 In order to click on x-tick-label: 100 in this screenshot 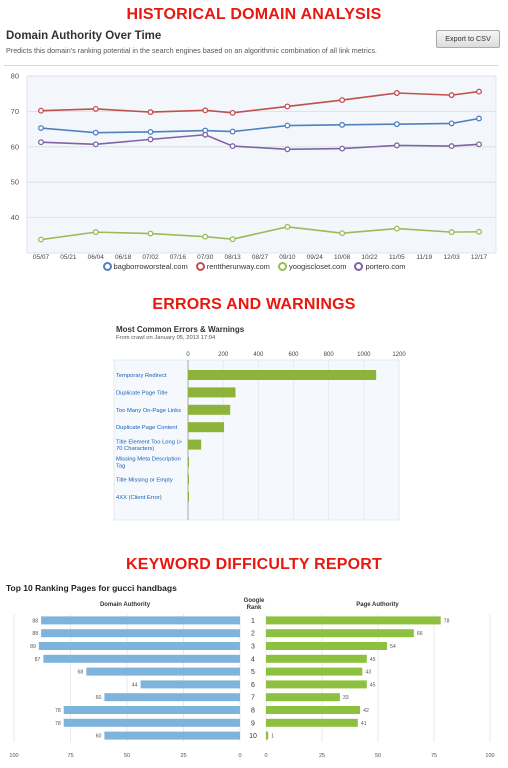, I will do `click(13, 756)`.